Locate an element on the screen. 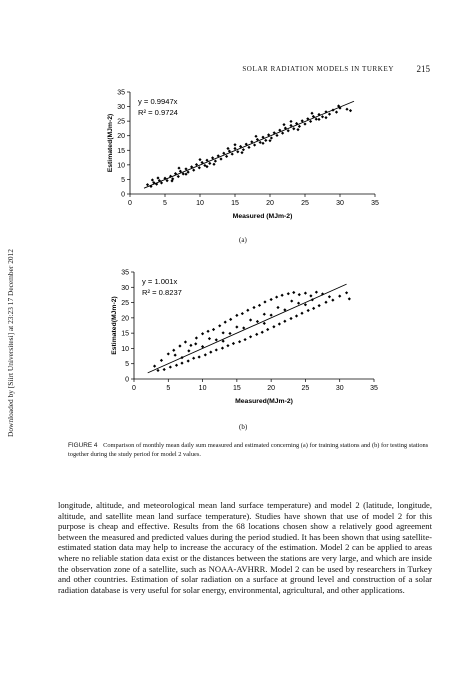 This screenshot has width=474, height=677. r-squared-label: R² = 0.9724 is located at coordinates (158, 112).